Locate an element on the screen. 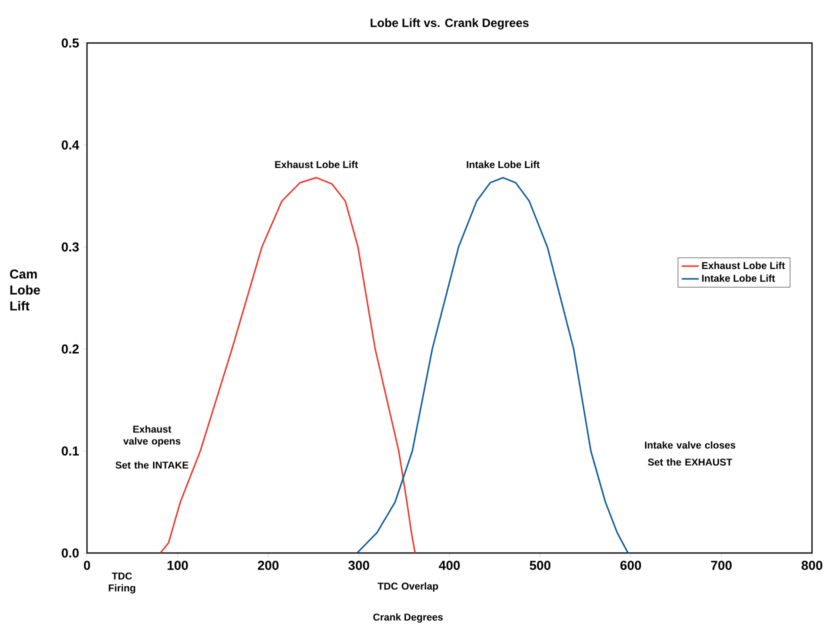  y-tick-label: 0.0 is located at coordinates (70, 553).